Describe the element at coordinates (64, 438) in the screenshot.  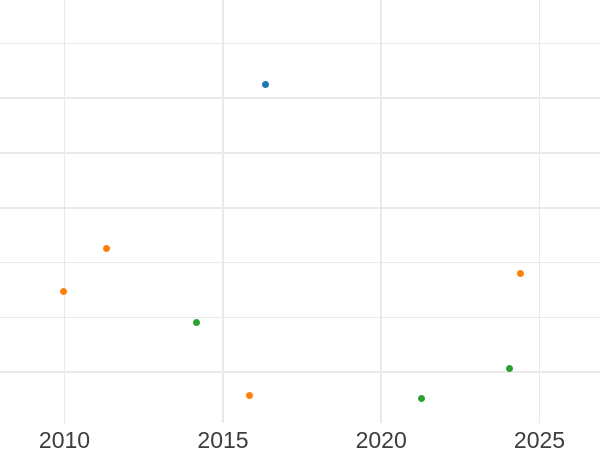
I see `x-tick-label: 2010` at that location.